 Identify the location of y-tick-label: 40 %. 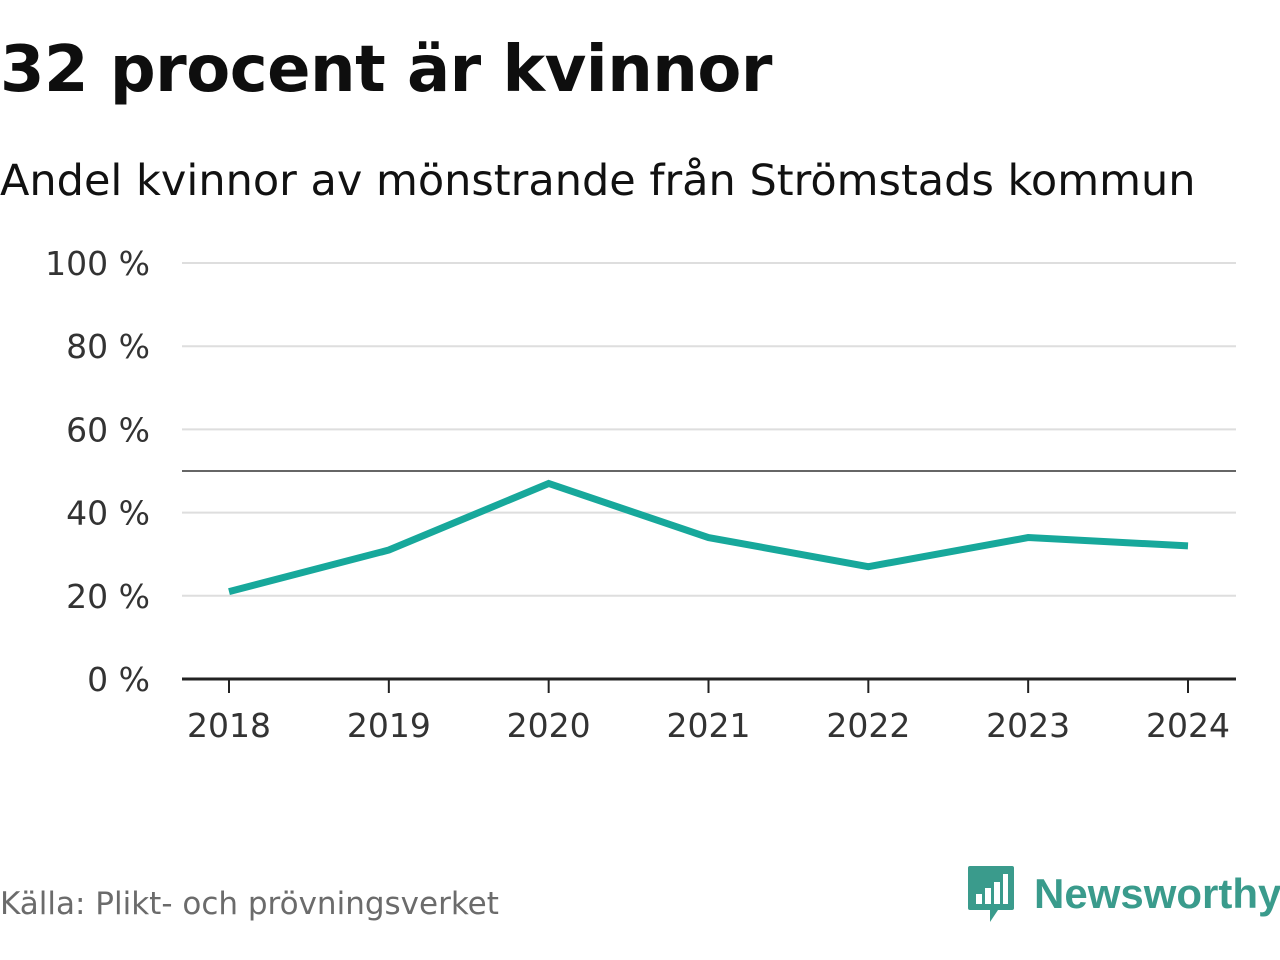
(108, 513).